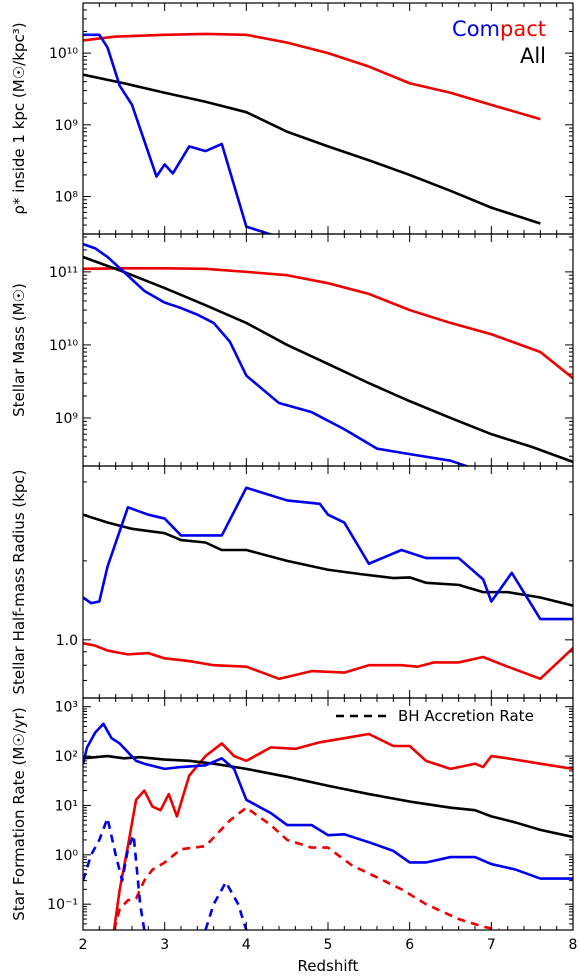  I want to click on y-tick-label: 1.0, so click(67, 641).